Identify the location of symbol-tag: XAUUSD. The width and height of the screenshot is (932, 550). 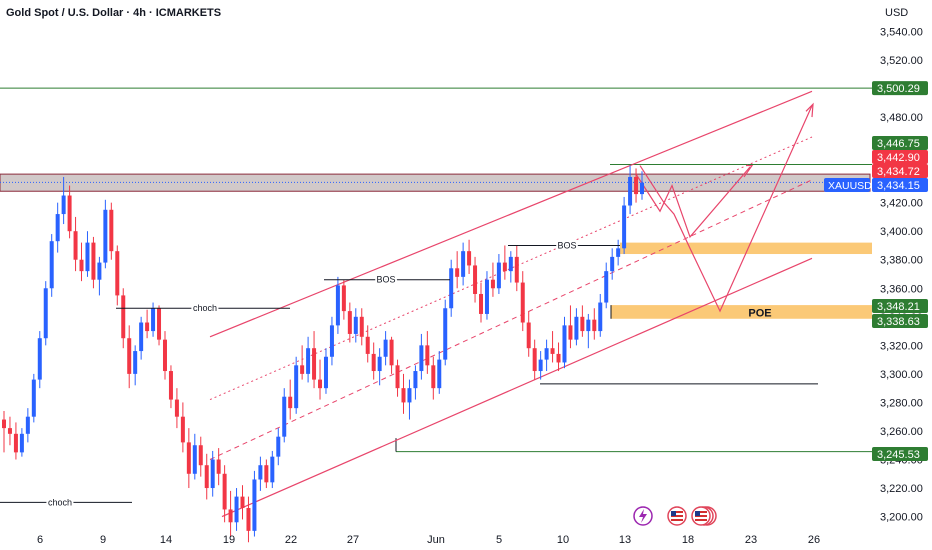
(848, 185).